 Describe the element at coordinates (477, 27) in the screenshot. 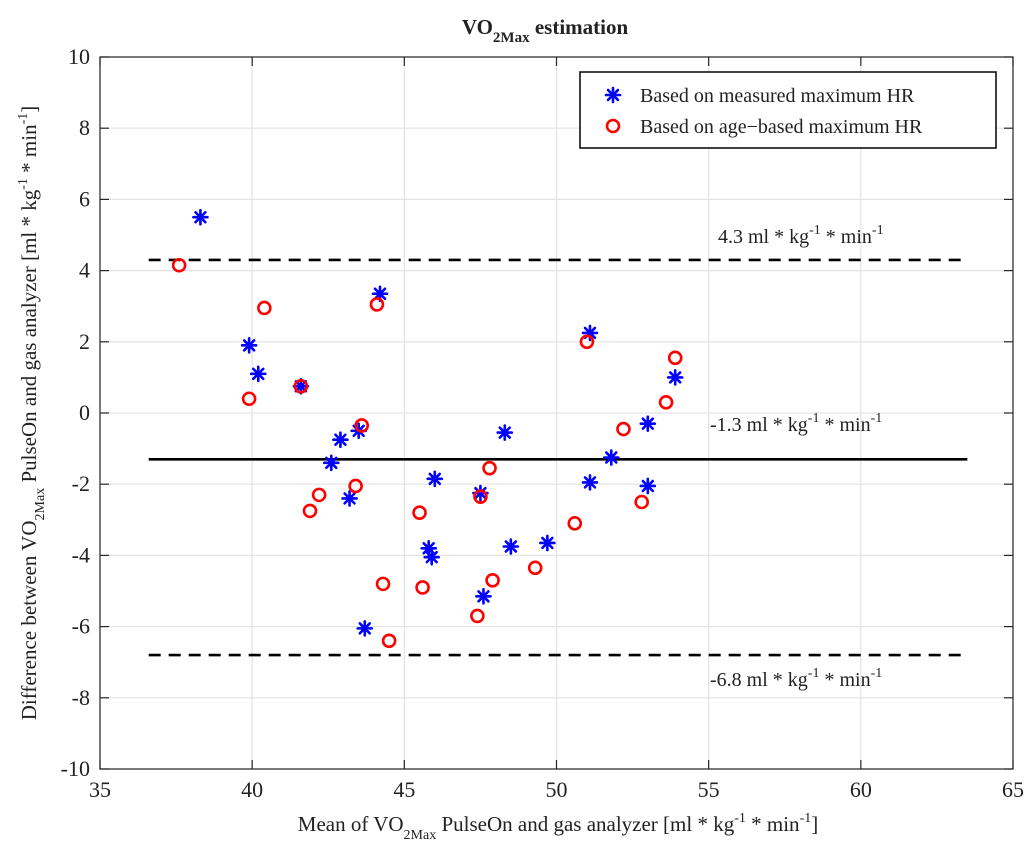

I see `chart-title-main: VO` at that location.